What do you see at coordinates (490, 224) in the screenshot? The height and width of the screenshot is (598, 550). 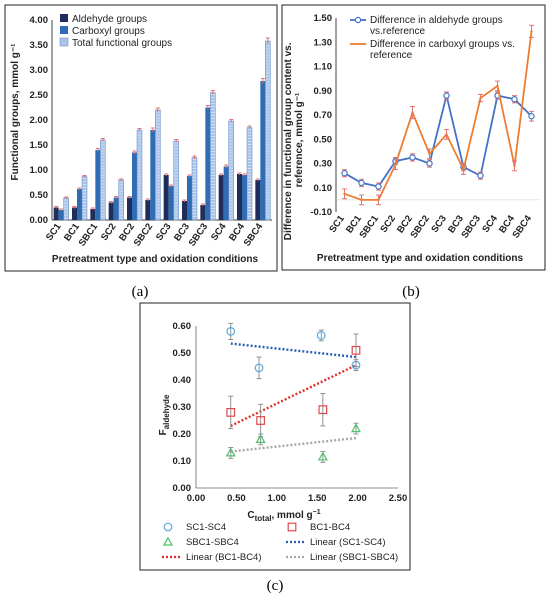 I see `panel-b-x-tick-label: SC4` at bounding box center [490, 224].